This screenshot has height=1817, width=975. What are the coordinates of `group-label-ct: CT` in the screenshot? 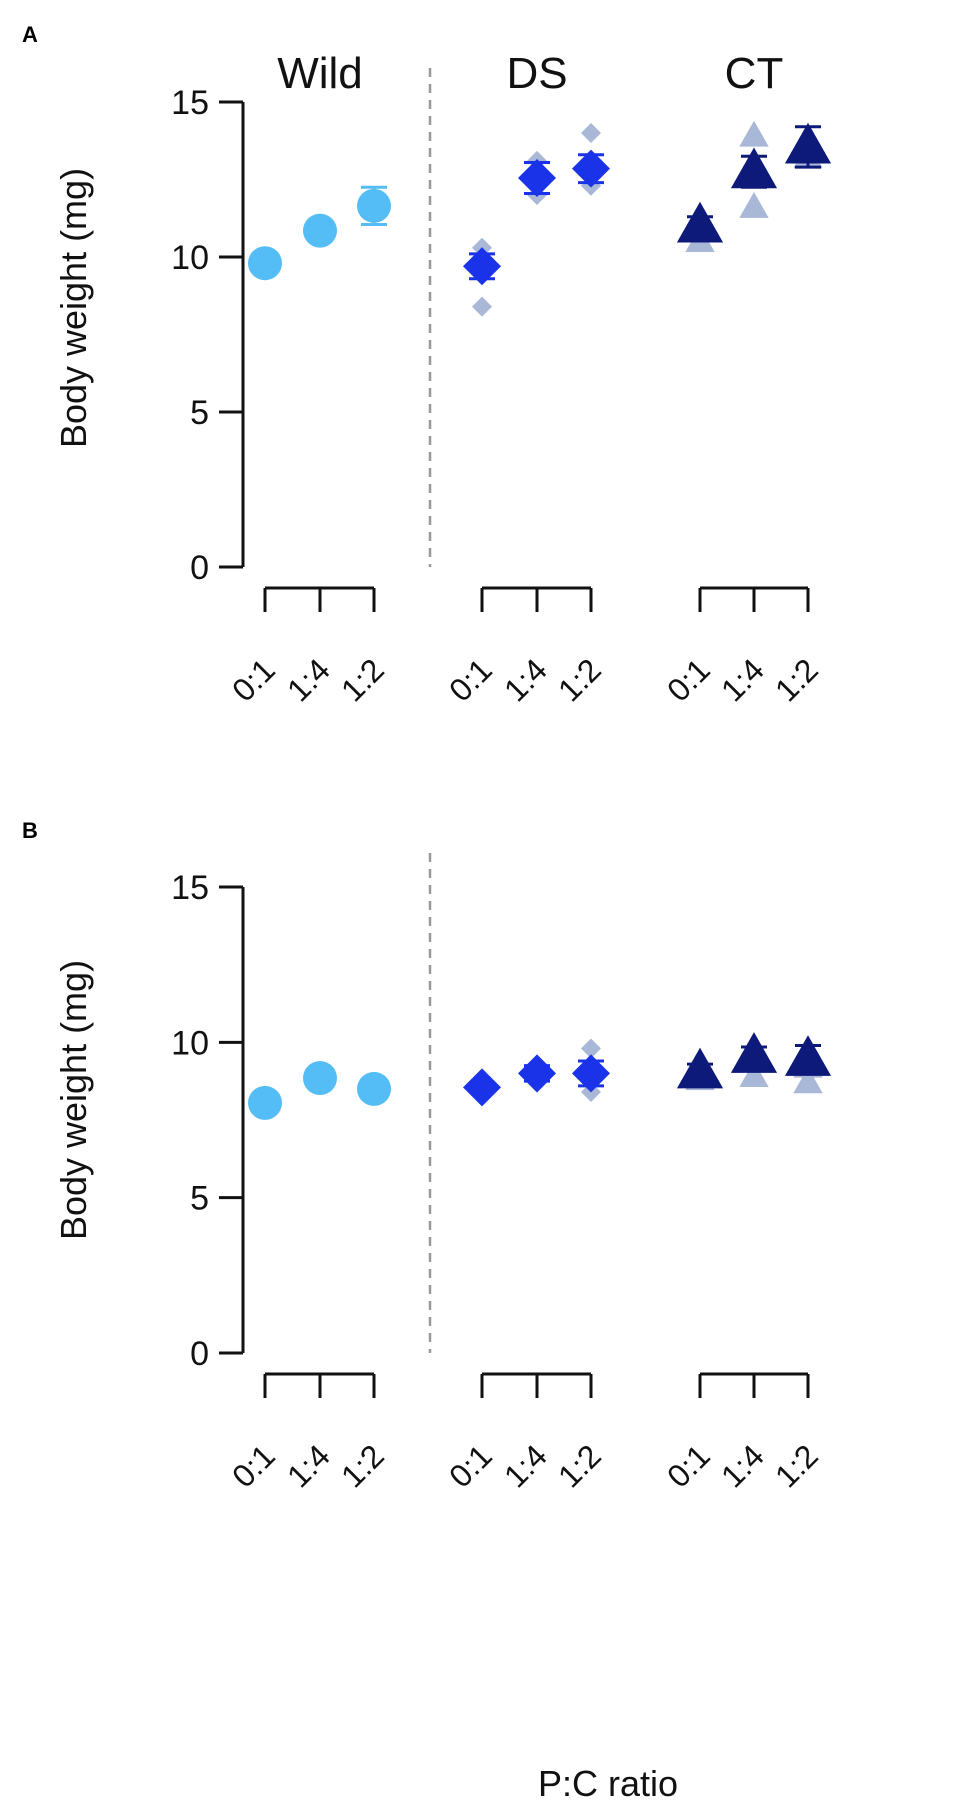 It's located at (754, 73).